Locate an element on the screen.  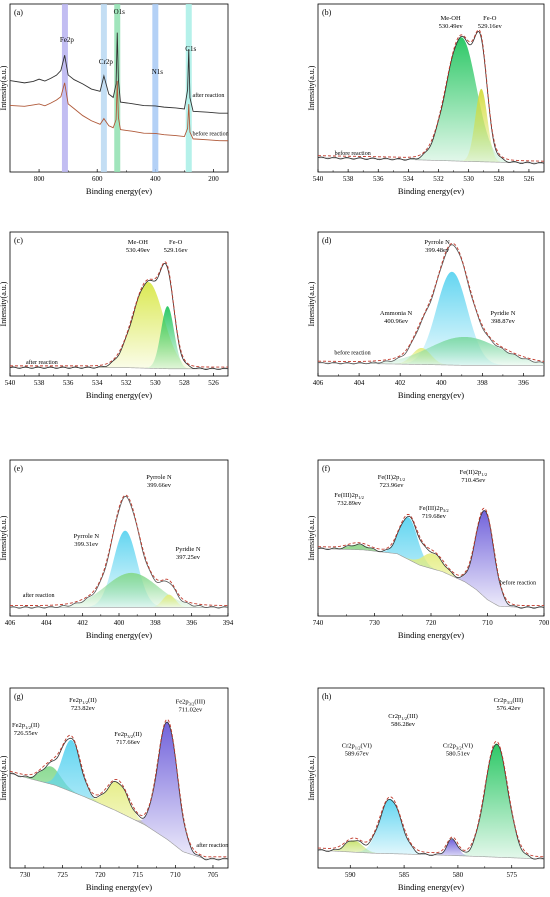
peak-label-energy: 726.55ev is located at coordinates (26, 733).